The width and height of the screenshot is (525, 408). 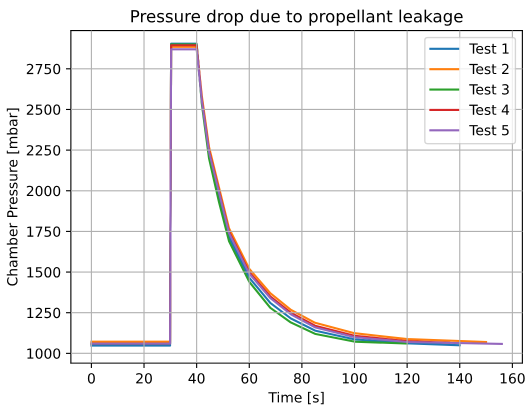 What do you see at coordinates (13, 197) in the screenshot?
I see `y-axis-title: Chamber Pressure [mbar]` at bounding box center [13, 197].